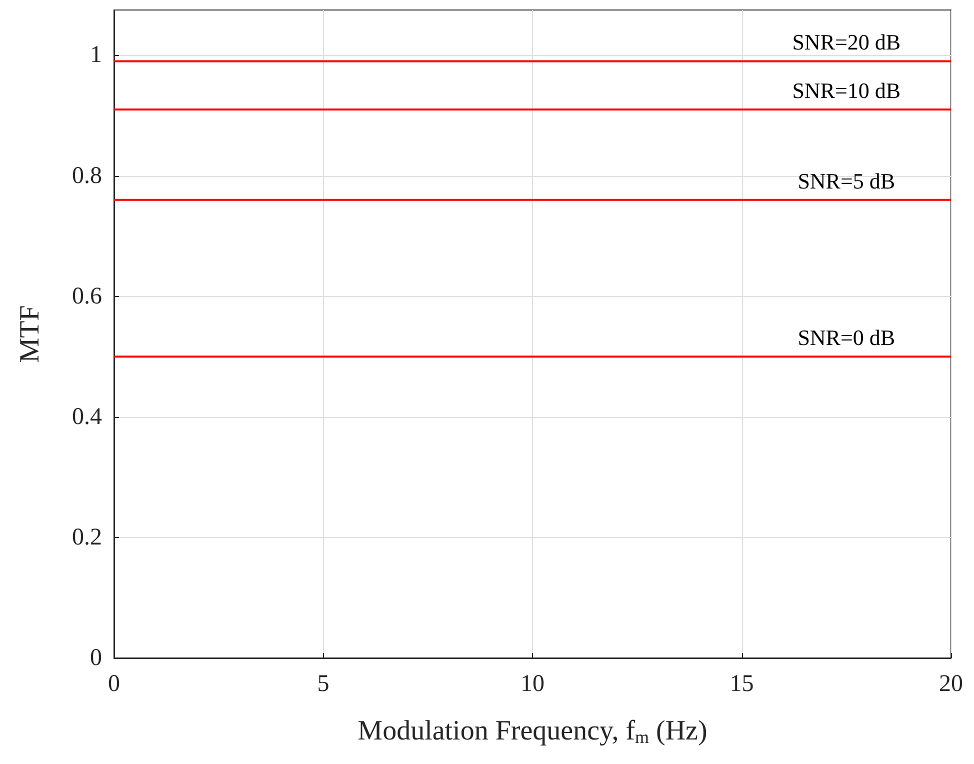  I want to click on x-tick-label: 10, so click(532, 684).